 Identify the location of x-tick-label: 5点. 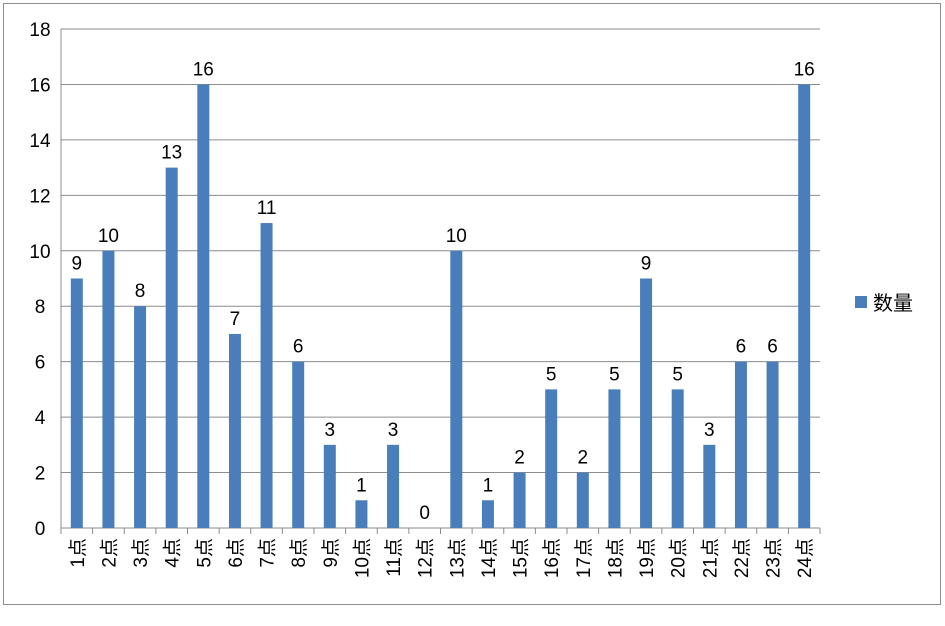
(204, 553).